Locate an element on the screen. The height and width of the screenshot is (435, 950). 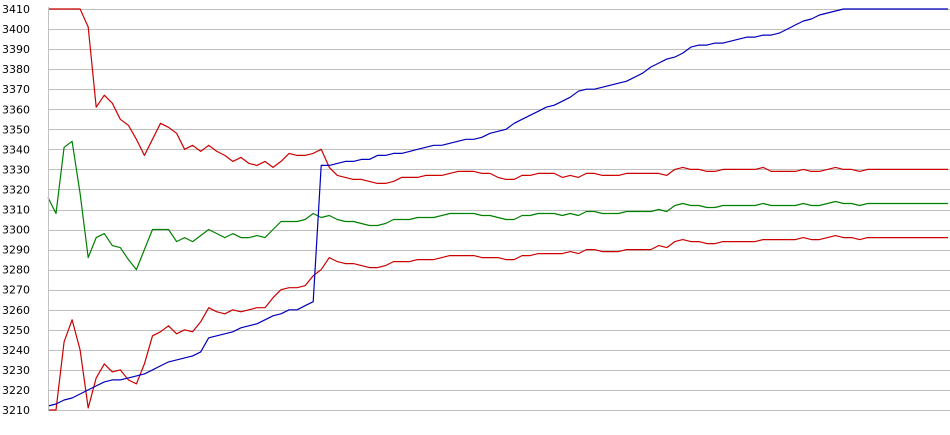
y-tick-label: 3310 is located at coordinates (16, 210).